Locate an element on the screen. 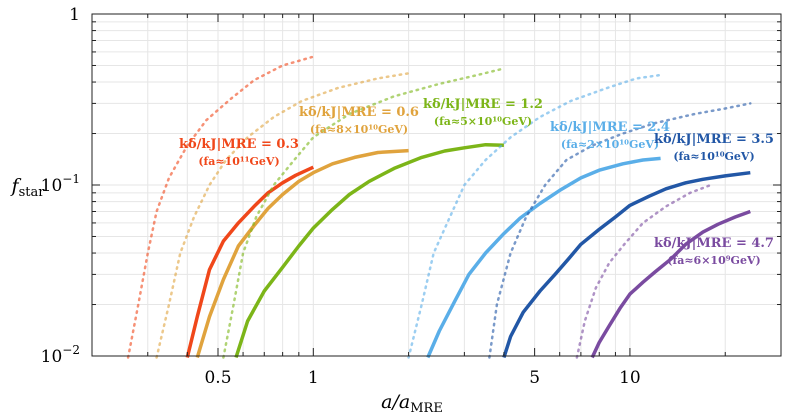 The image size is (789, 416). x-axis-label: a/aMRE is located at coordinates (412, 403).